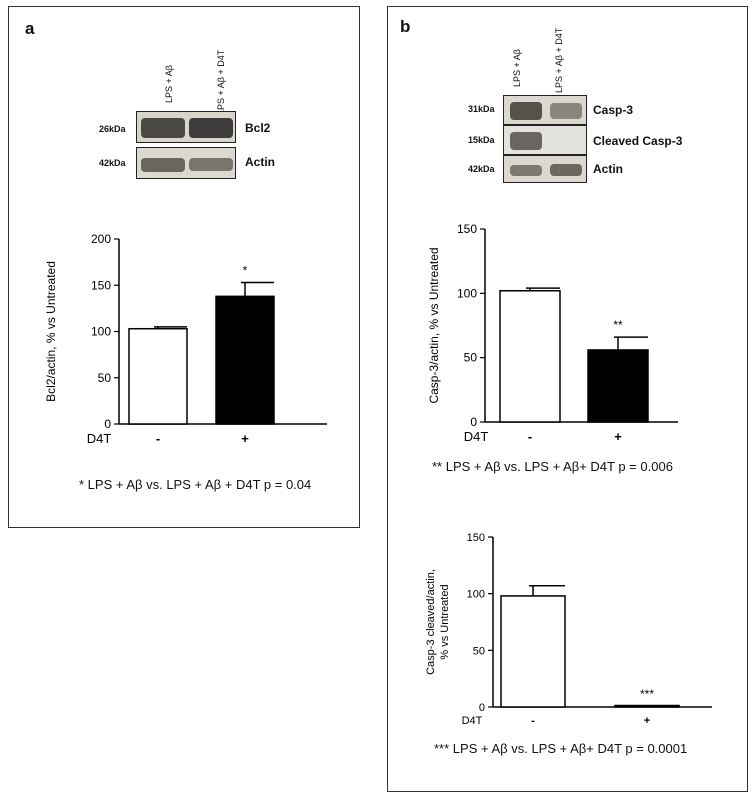 The width and height of the screenshot is (754, 794). Describe the element at coordinates (647, 694) in the screenshot. I see `significance-marker: ***` at that location.